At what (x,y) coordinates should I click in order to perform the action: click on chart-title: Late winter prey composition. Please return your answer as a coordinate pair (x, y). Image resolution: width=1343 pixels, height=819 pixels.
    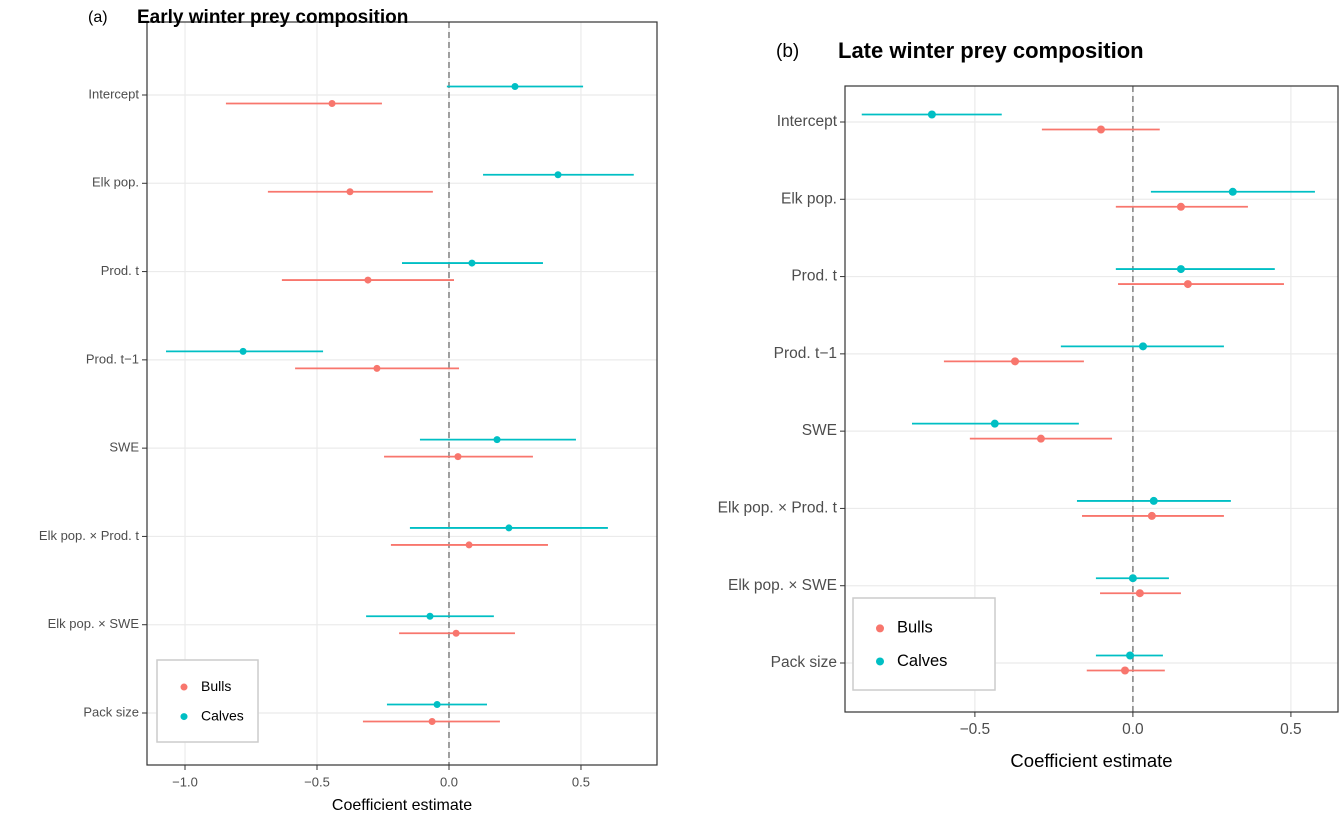
    Looking at the image, I should click on (991, 50).